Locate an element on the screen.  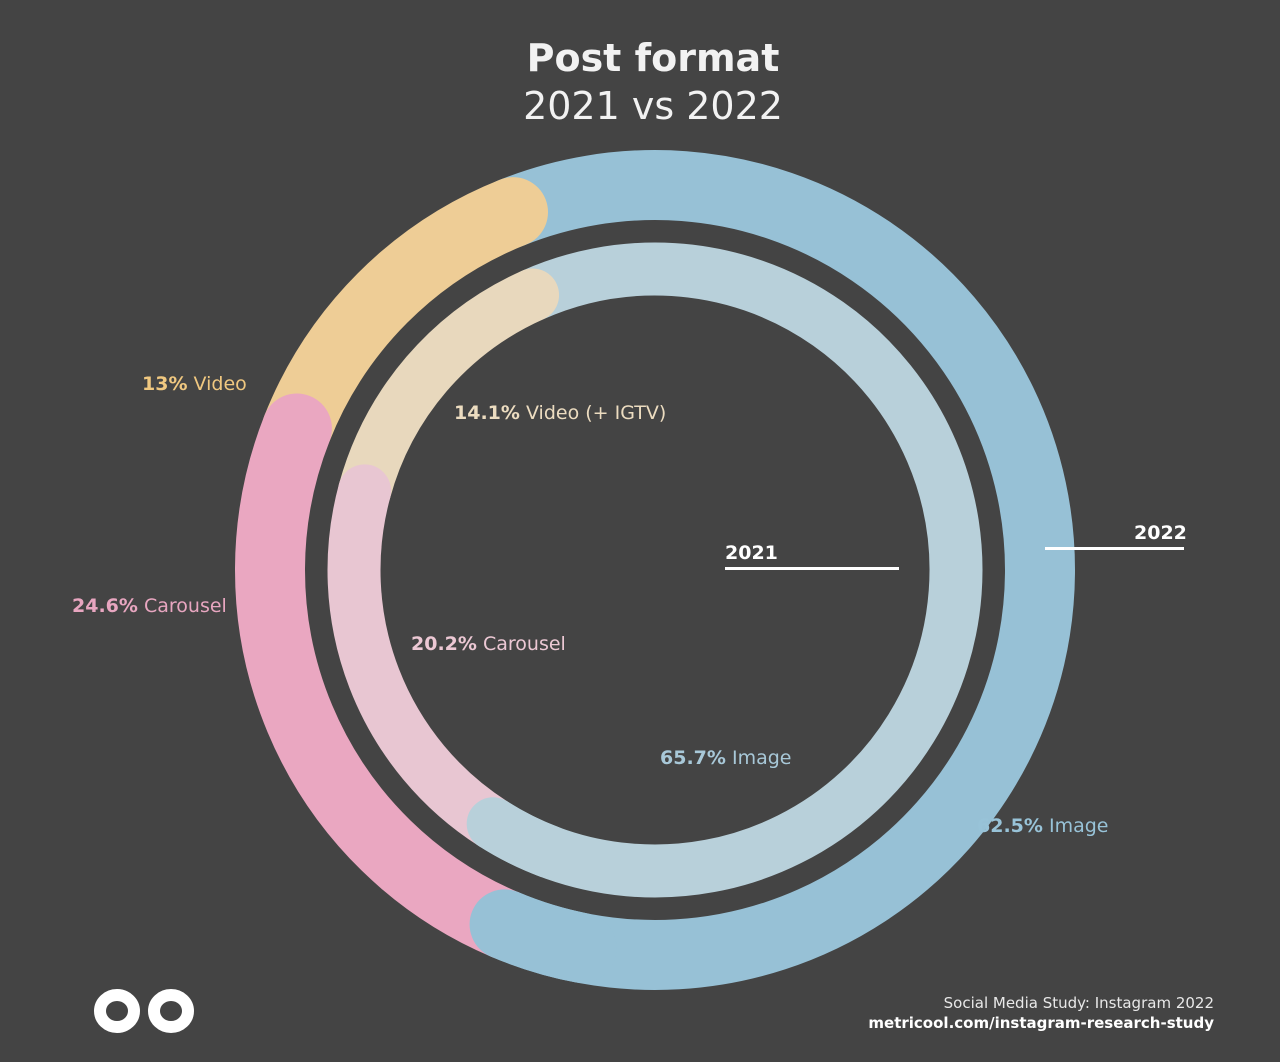
slice-2022-image-end is located at coordinates (543, 936).